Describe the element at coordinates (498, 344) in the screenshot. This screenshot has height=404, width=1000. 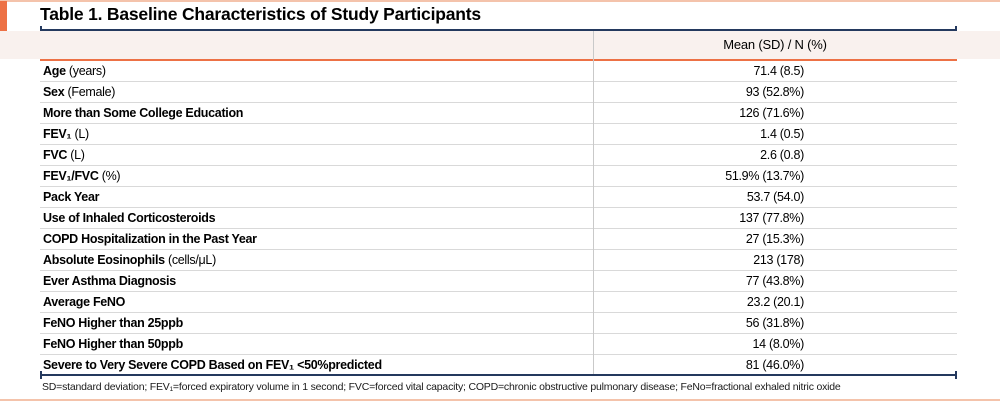
I see `table-row: FeNO Higher than 50ppb 14 (8.0%)` at that location.